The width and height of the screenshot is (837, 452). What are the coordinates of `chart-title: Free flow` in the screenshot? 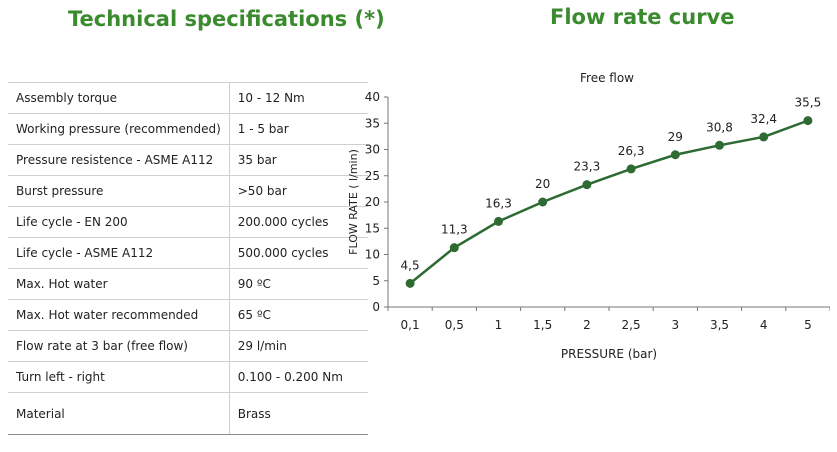 It's located at (607, 78).